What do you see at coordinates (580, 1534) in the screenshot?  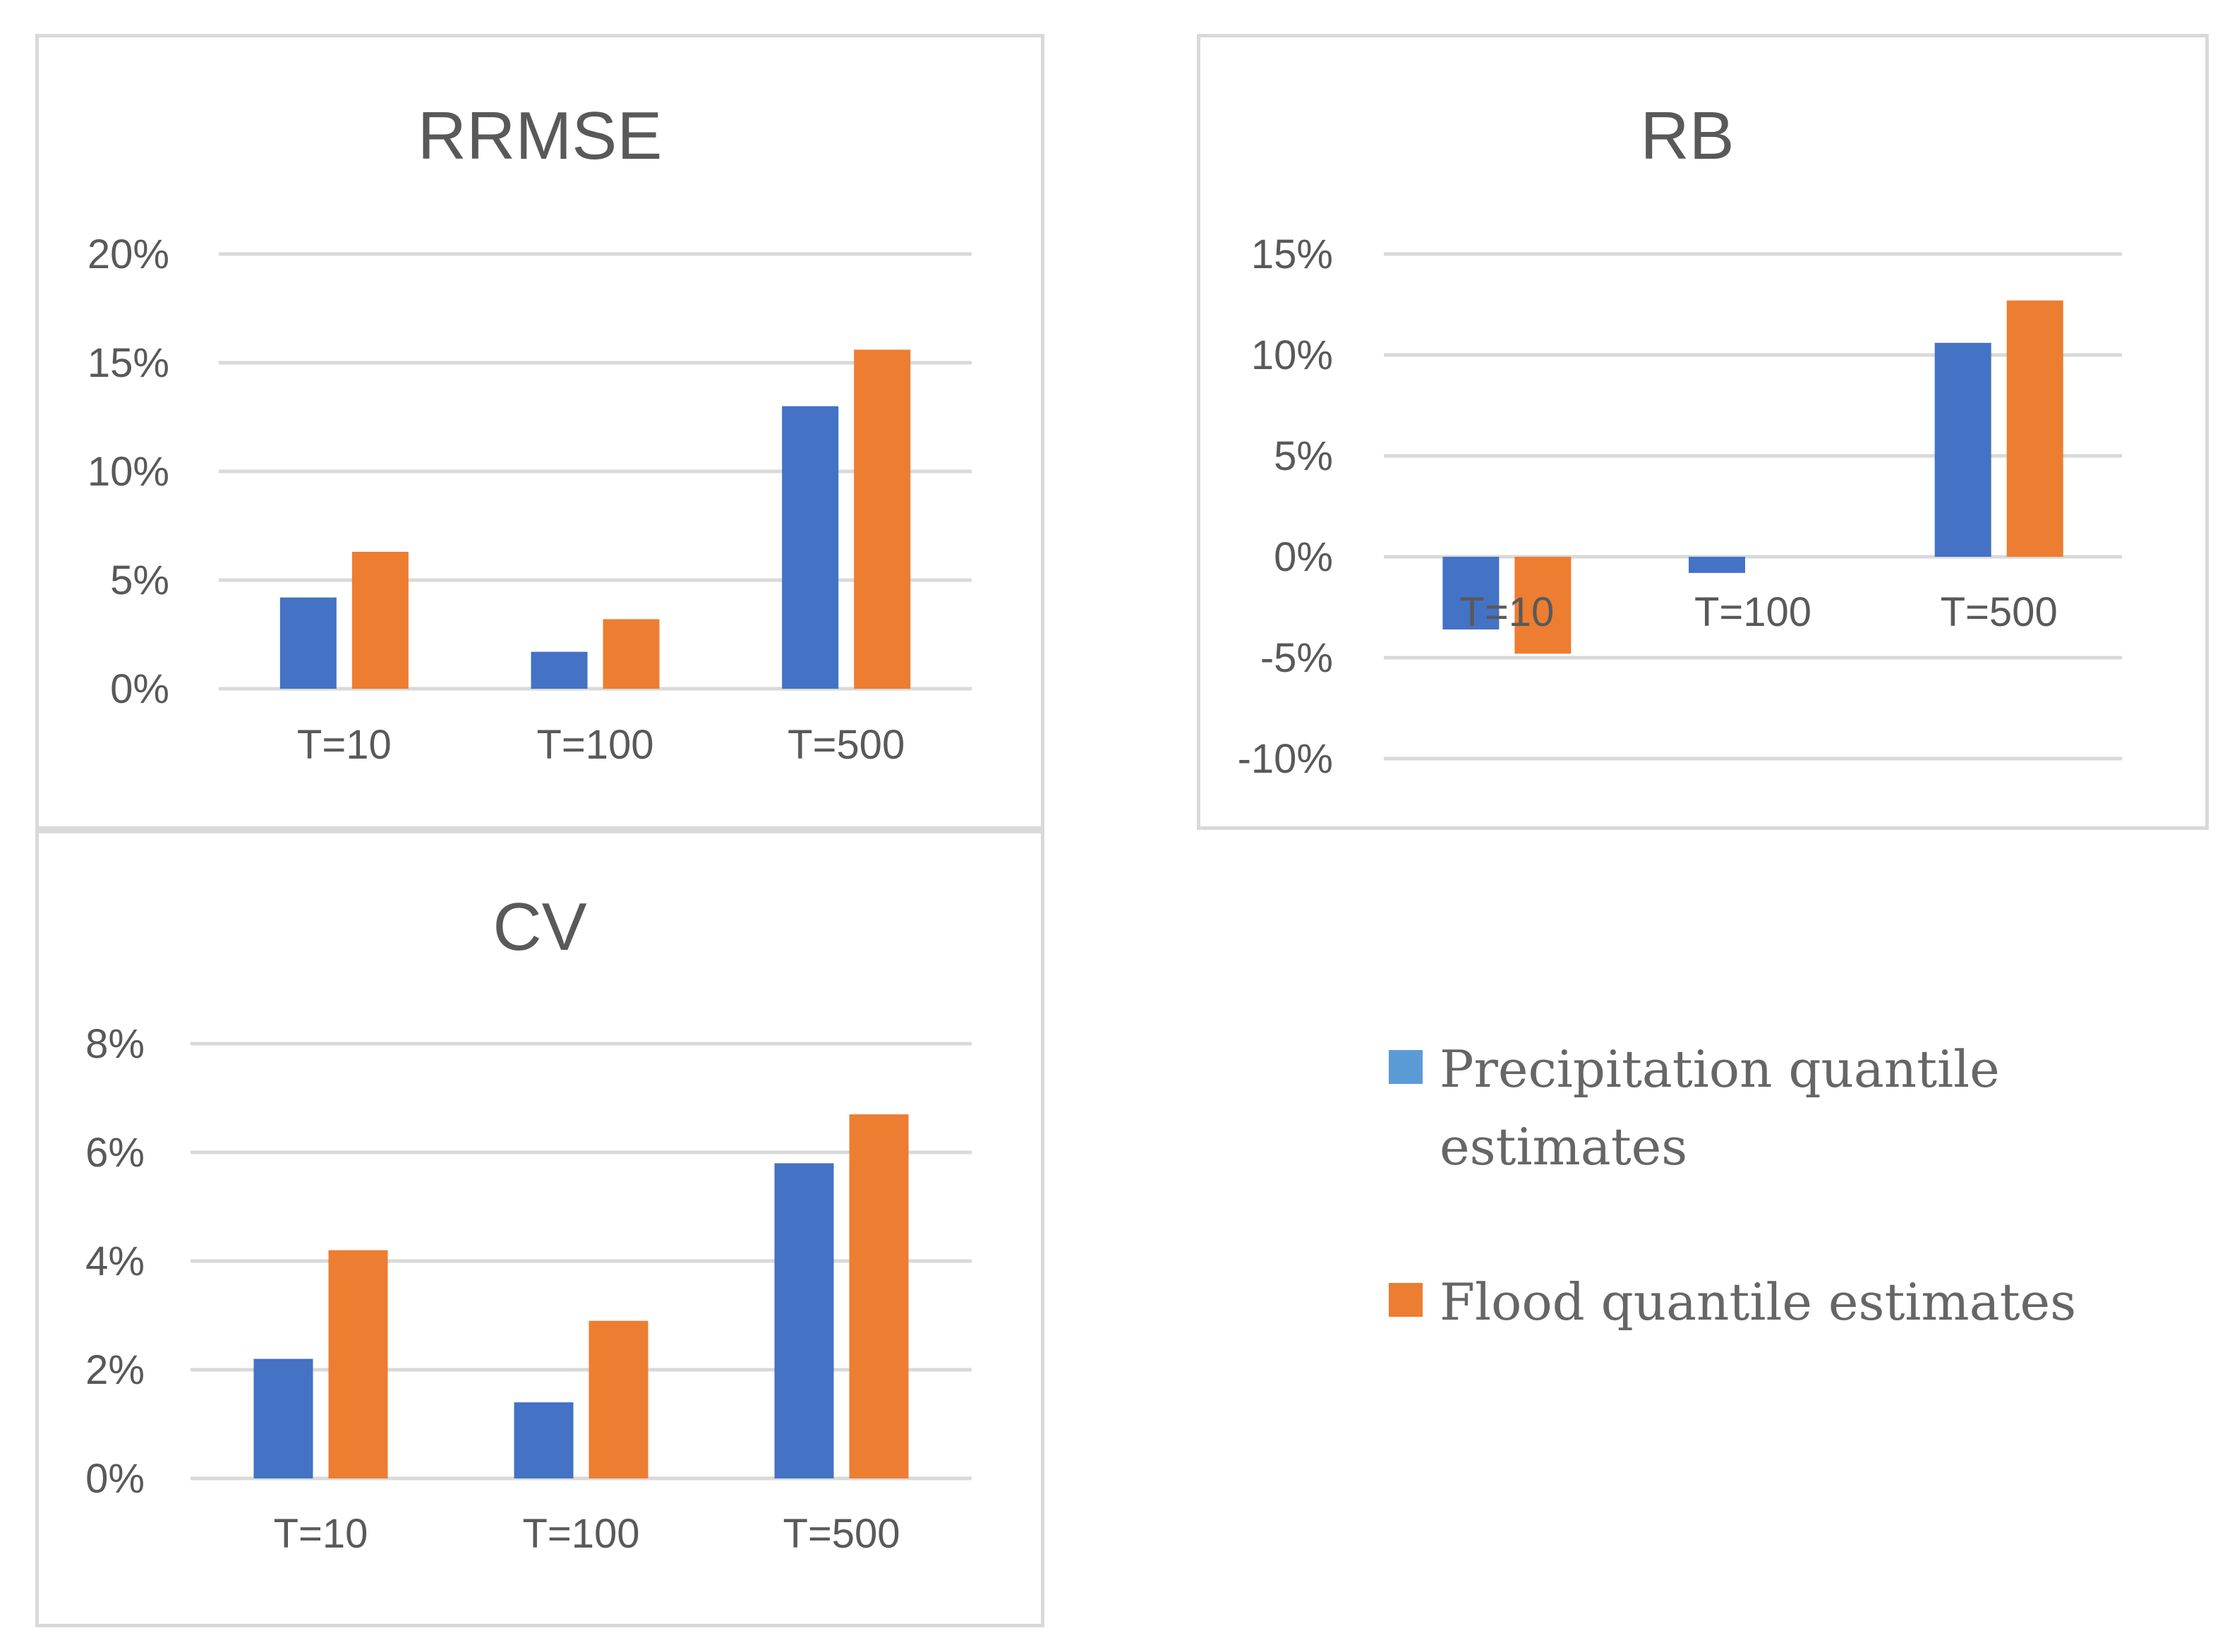 I see `cv-category-label: T=100` at bounding box center [580, 1534].